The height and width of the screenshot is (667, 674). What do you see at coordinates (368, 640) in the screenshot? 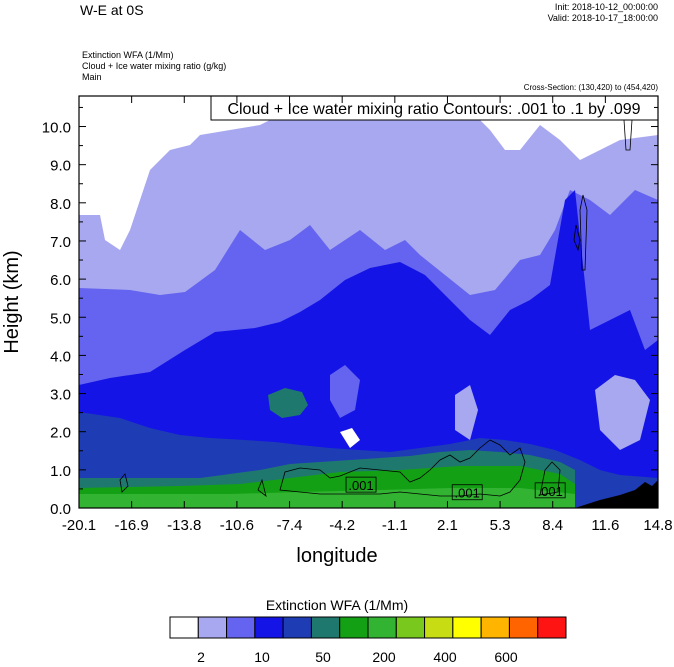
I see `colorbar: 2 10 50 200 400 600` at bounding box center [368, 640].